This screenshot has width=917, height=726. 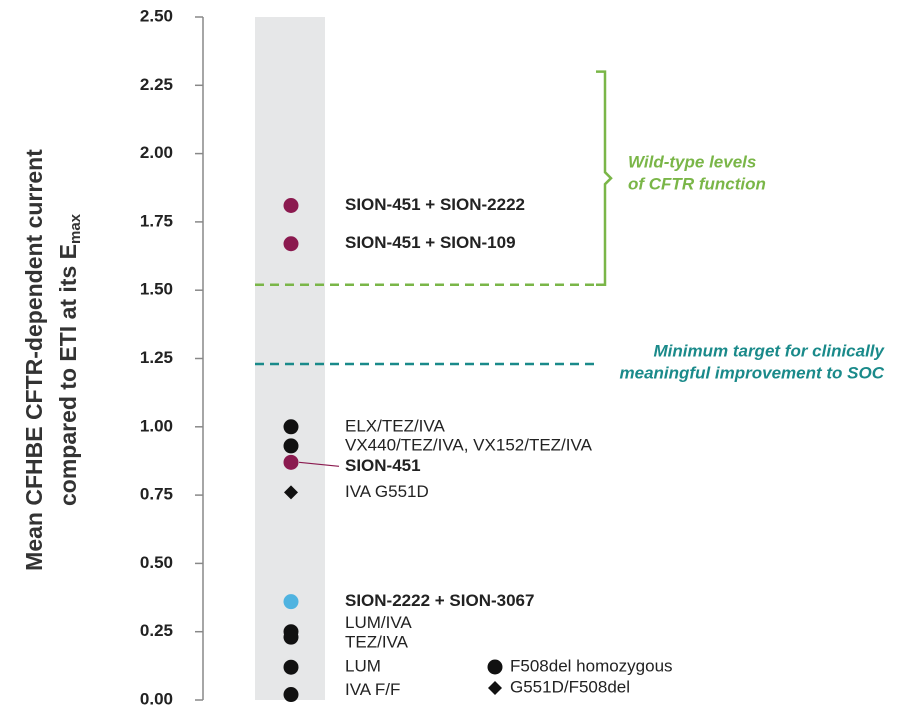 What do you see at coordinates (604, 178) in the screenshot?
I see `bracket` at bounding box center [604, 178].